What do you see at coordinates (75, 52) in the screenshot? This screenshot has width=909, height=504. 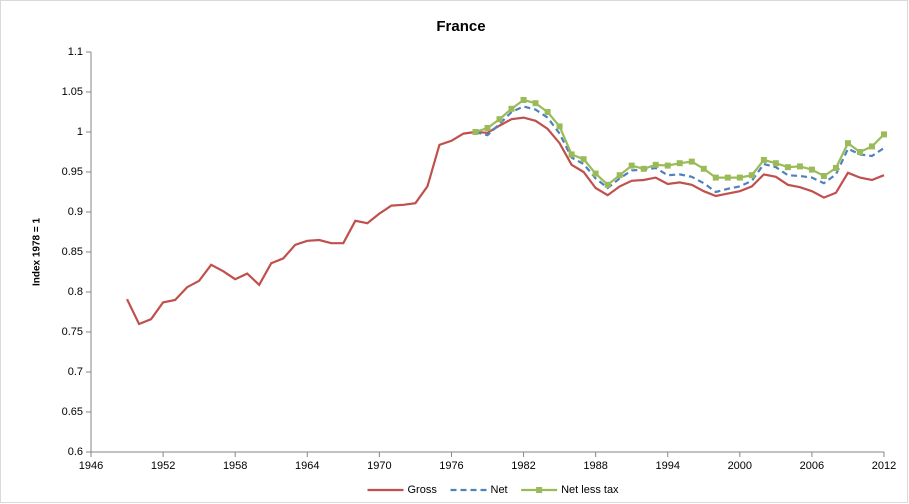 I see `y-tick-label: 1.1` at bounding box center [75, 52].